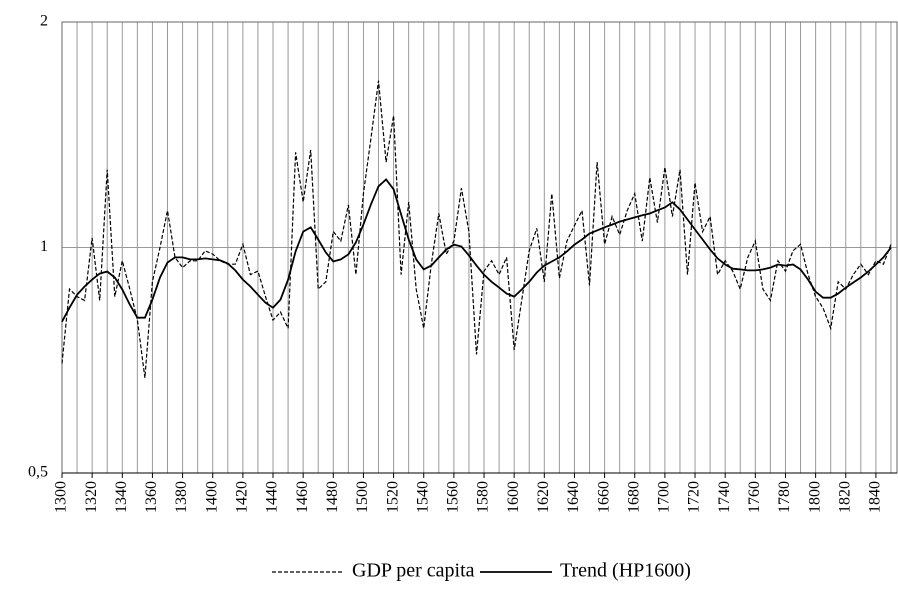  Describe the element at coordinates (573, 497) in the screenshot. I see `x-tick-label: 1640` at that location.